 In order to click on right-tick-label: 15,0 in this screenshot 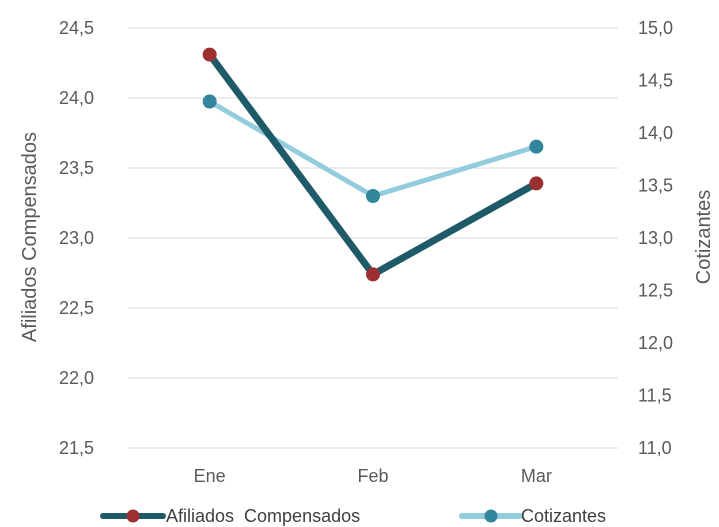, I will do `click(655, 28)`.